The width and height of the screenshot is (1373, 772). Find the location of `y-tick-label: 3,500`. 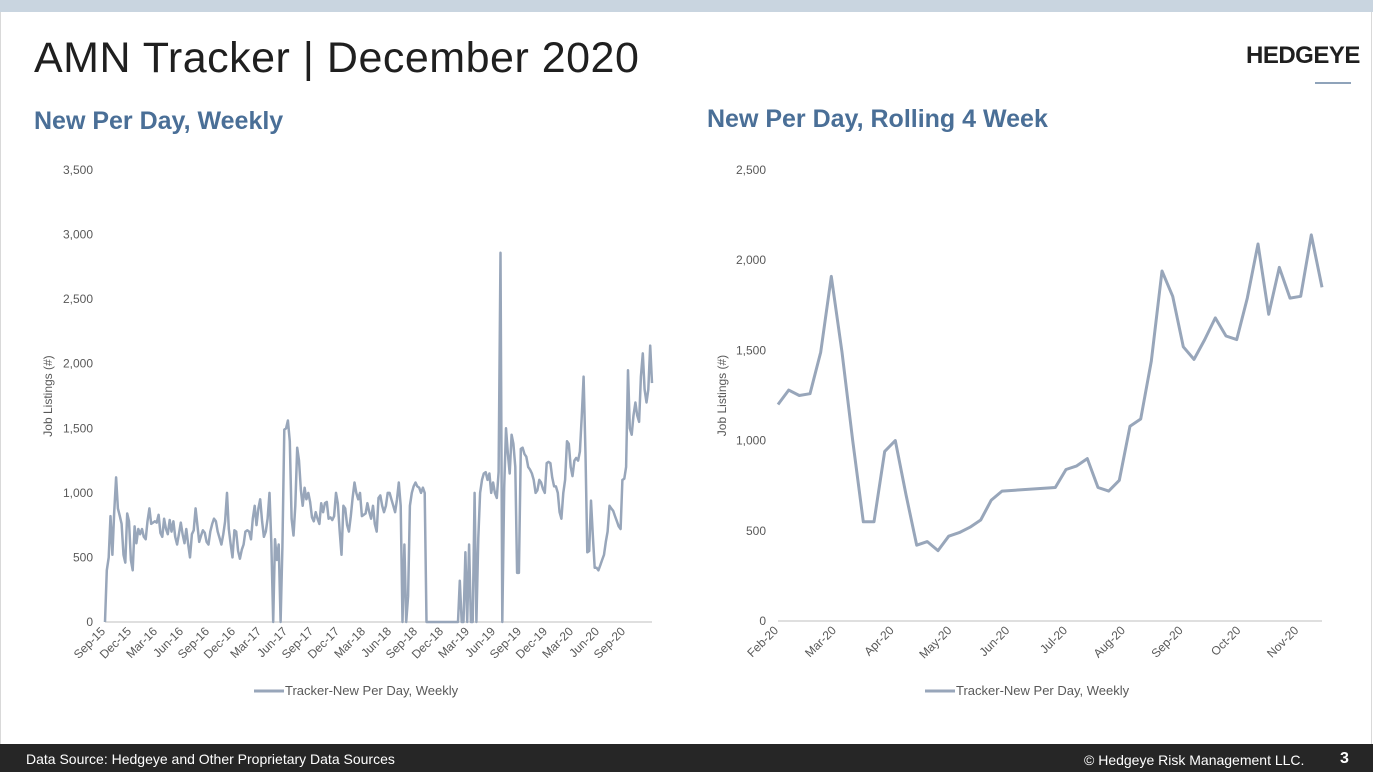

y-tick-label: 3,500 is located at coordinates (78, 170).